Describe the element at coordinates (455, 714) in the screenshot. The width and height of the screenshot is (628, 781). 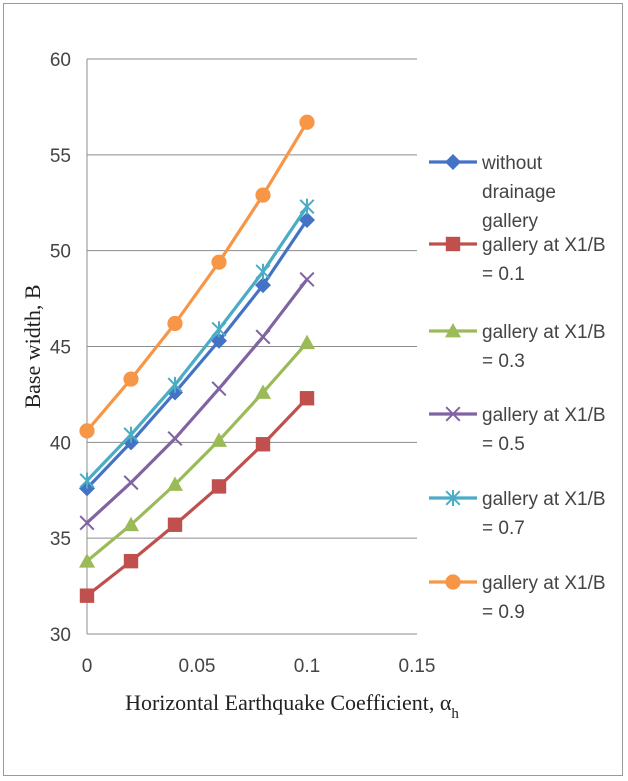
I see `x-axis-title-subscript: h` at that location.